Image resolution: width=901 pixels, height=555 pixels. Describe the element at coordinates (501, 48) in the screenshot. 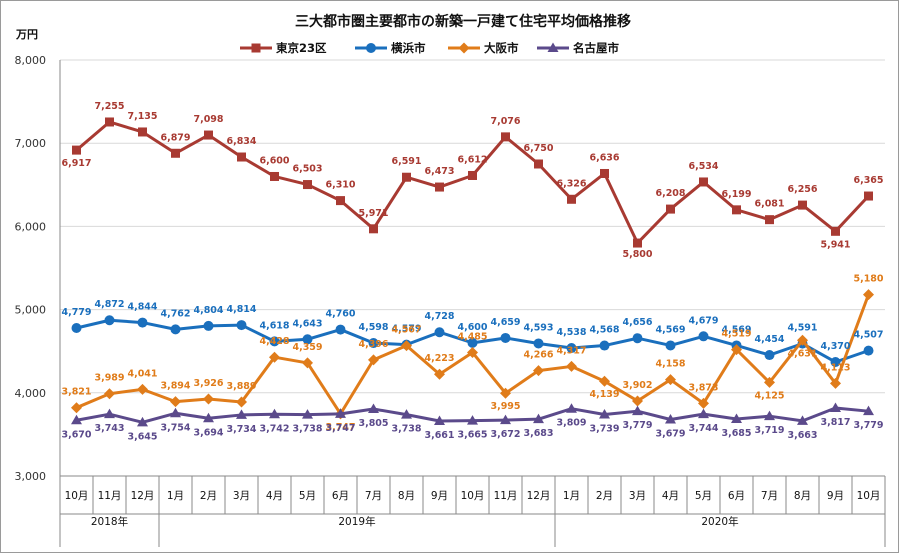

I see `legend-label: 大阪市` at that location.